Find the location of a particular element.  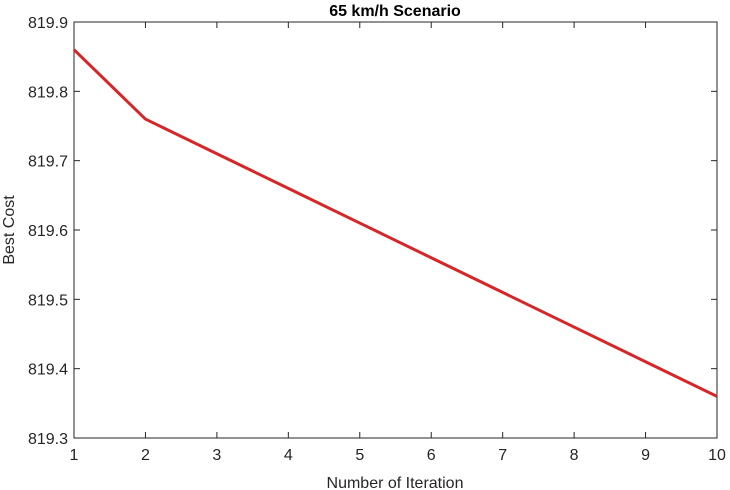

x-tick-label: 8 is located at coordinates (574, 455).